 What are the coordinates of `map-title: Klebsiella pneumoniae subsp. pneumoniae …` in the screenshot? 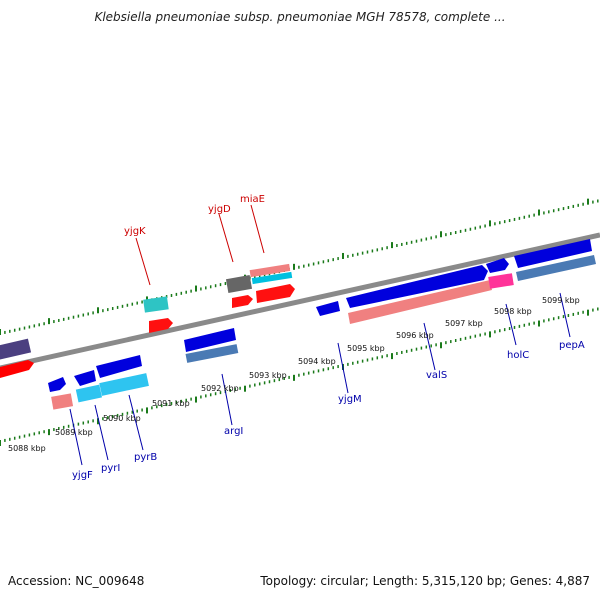 It's located at (300, 17).